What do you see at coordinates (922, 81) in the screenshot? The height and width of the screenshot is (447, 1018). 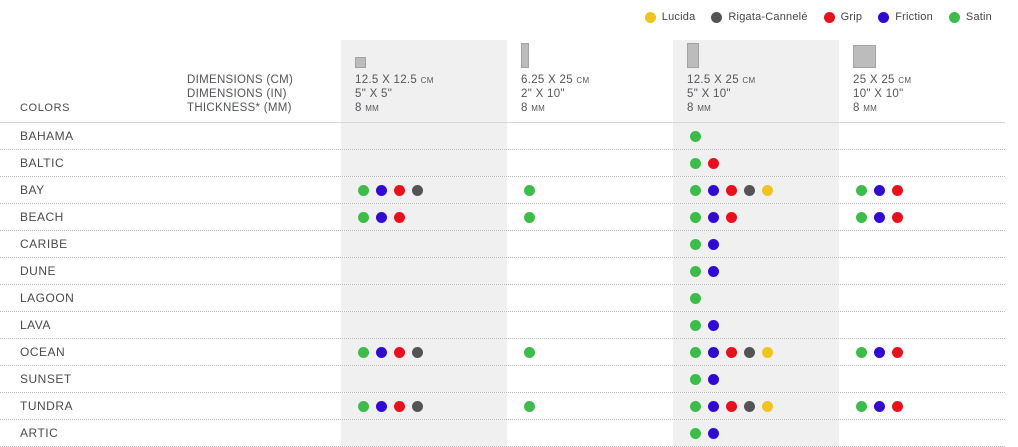 I see `size-column-header: 25 X 25 cm 10" X 10" 8 mm` at bounding box center [922, 81].